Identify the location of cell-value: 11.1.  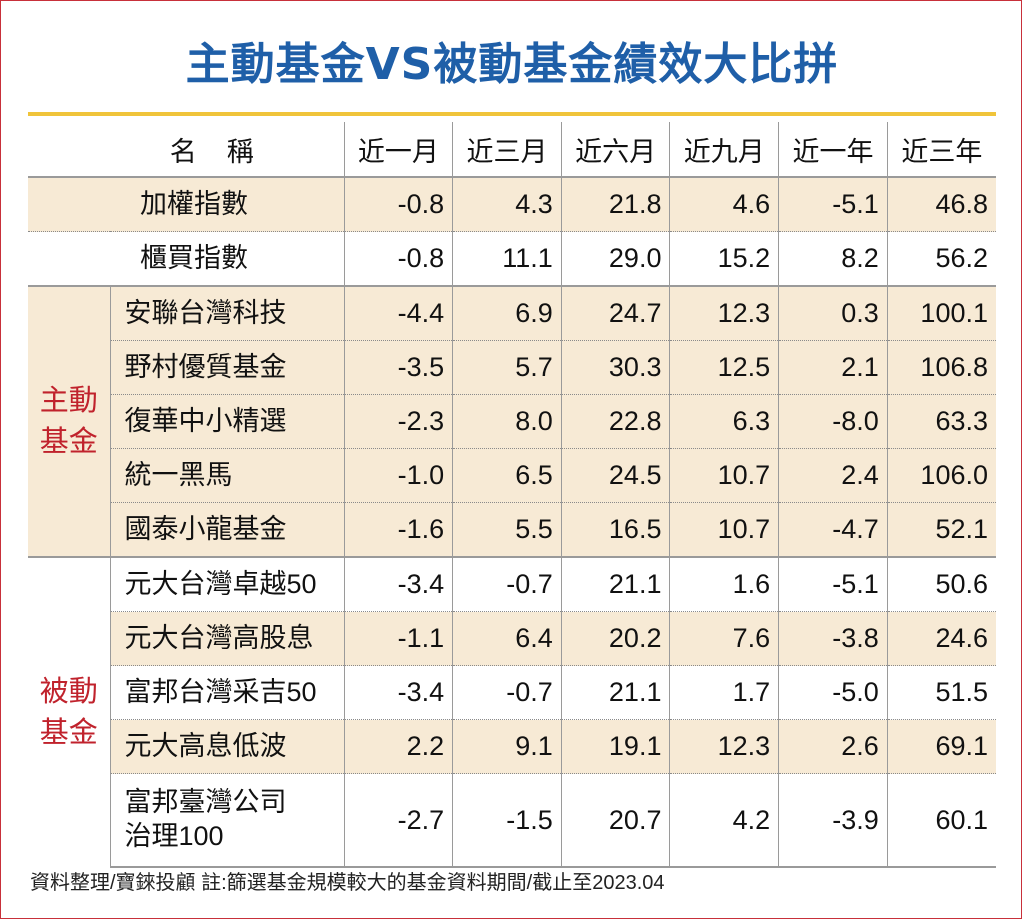
(507, 259).